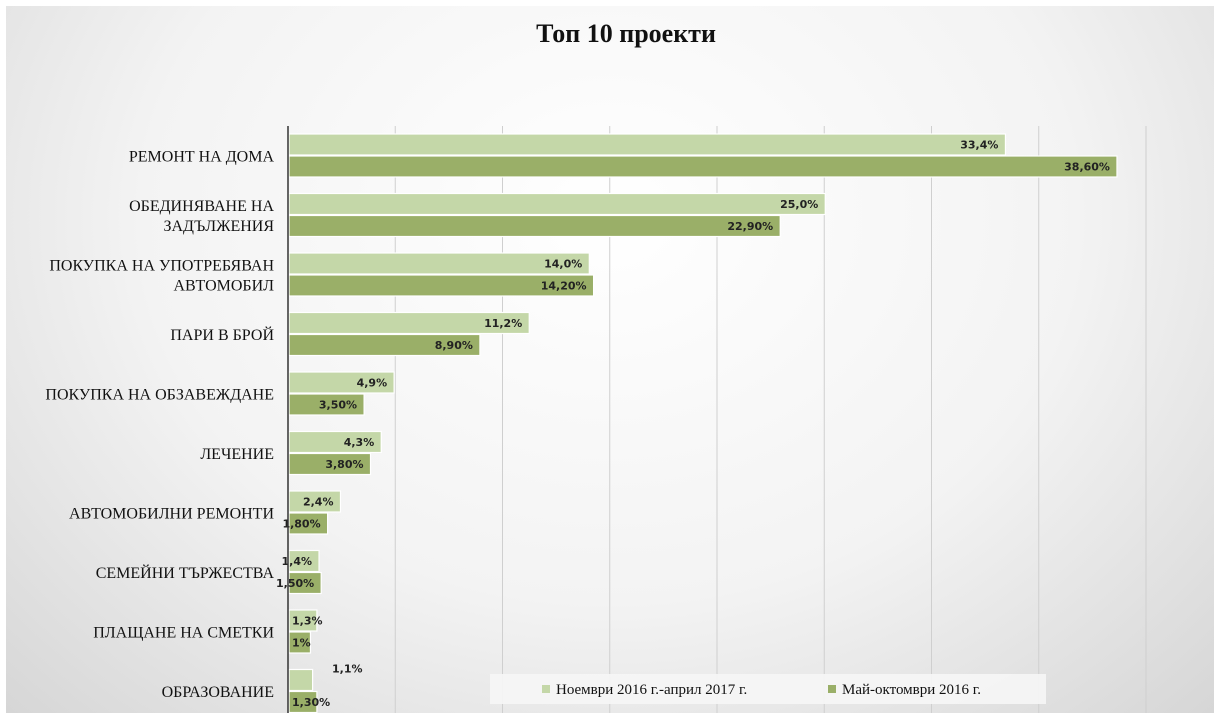  I want to click on category-label-4: ПОКУПКА НА ОБЗАВЕЖДАНЕ, so click(159, 395).